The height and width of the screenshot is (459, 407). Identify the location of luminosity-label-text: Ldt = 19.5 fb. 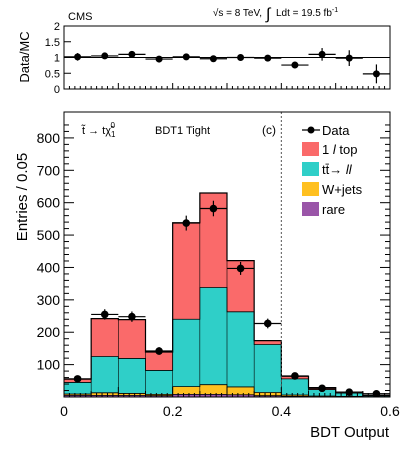
(304, 13).